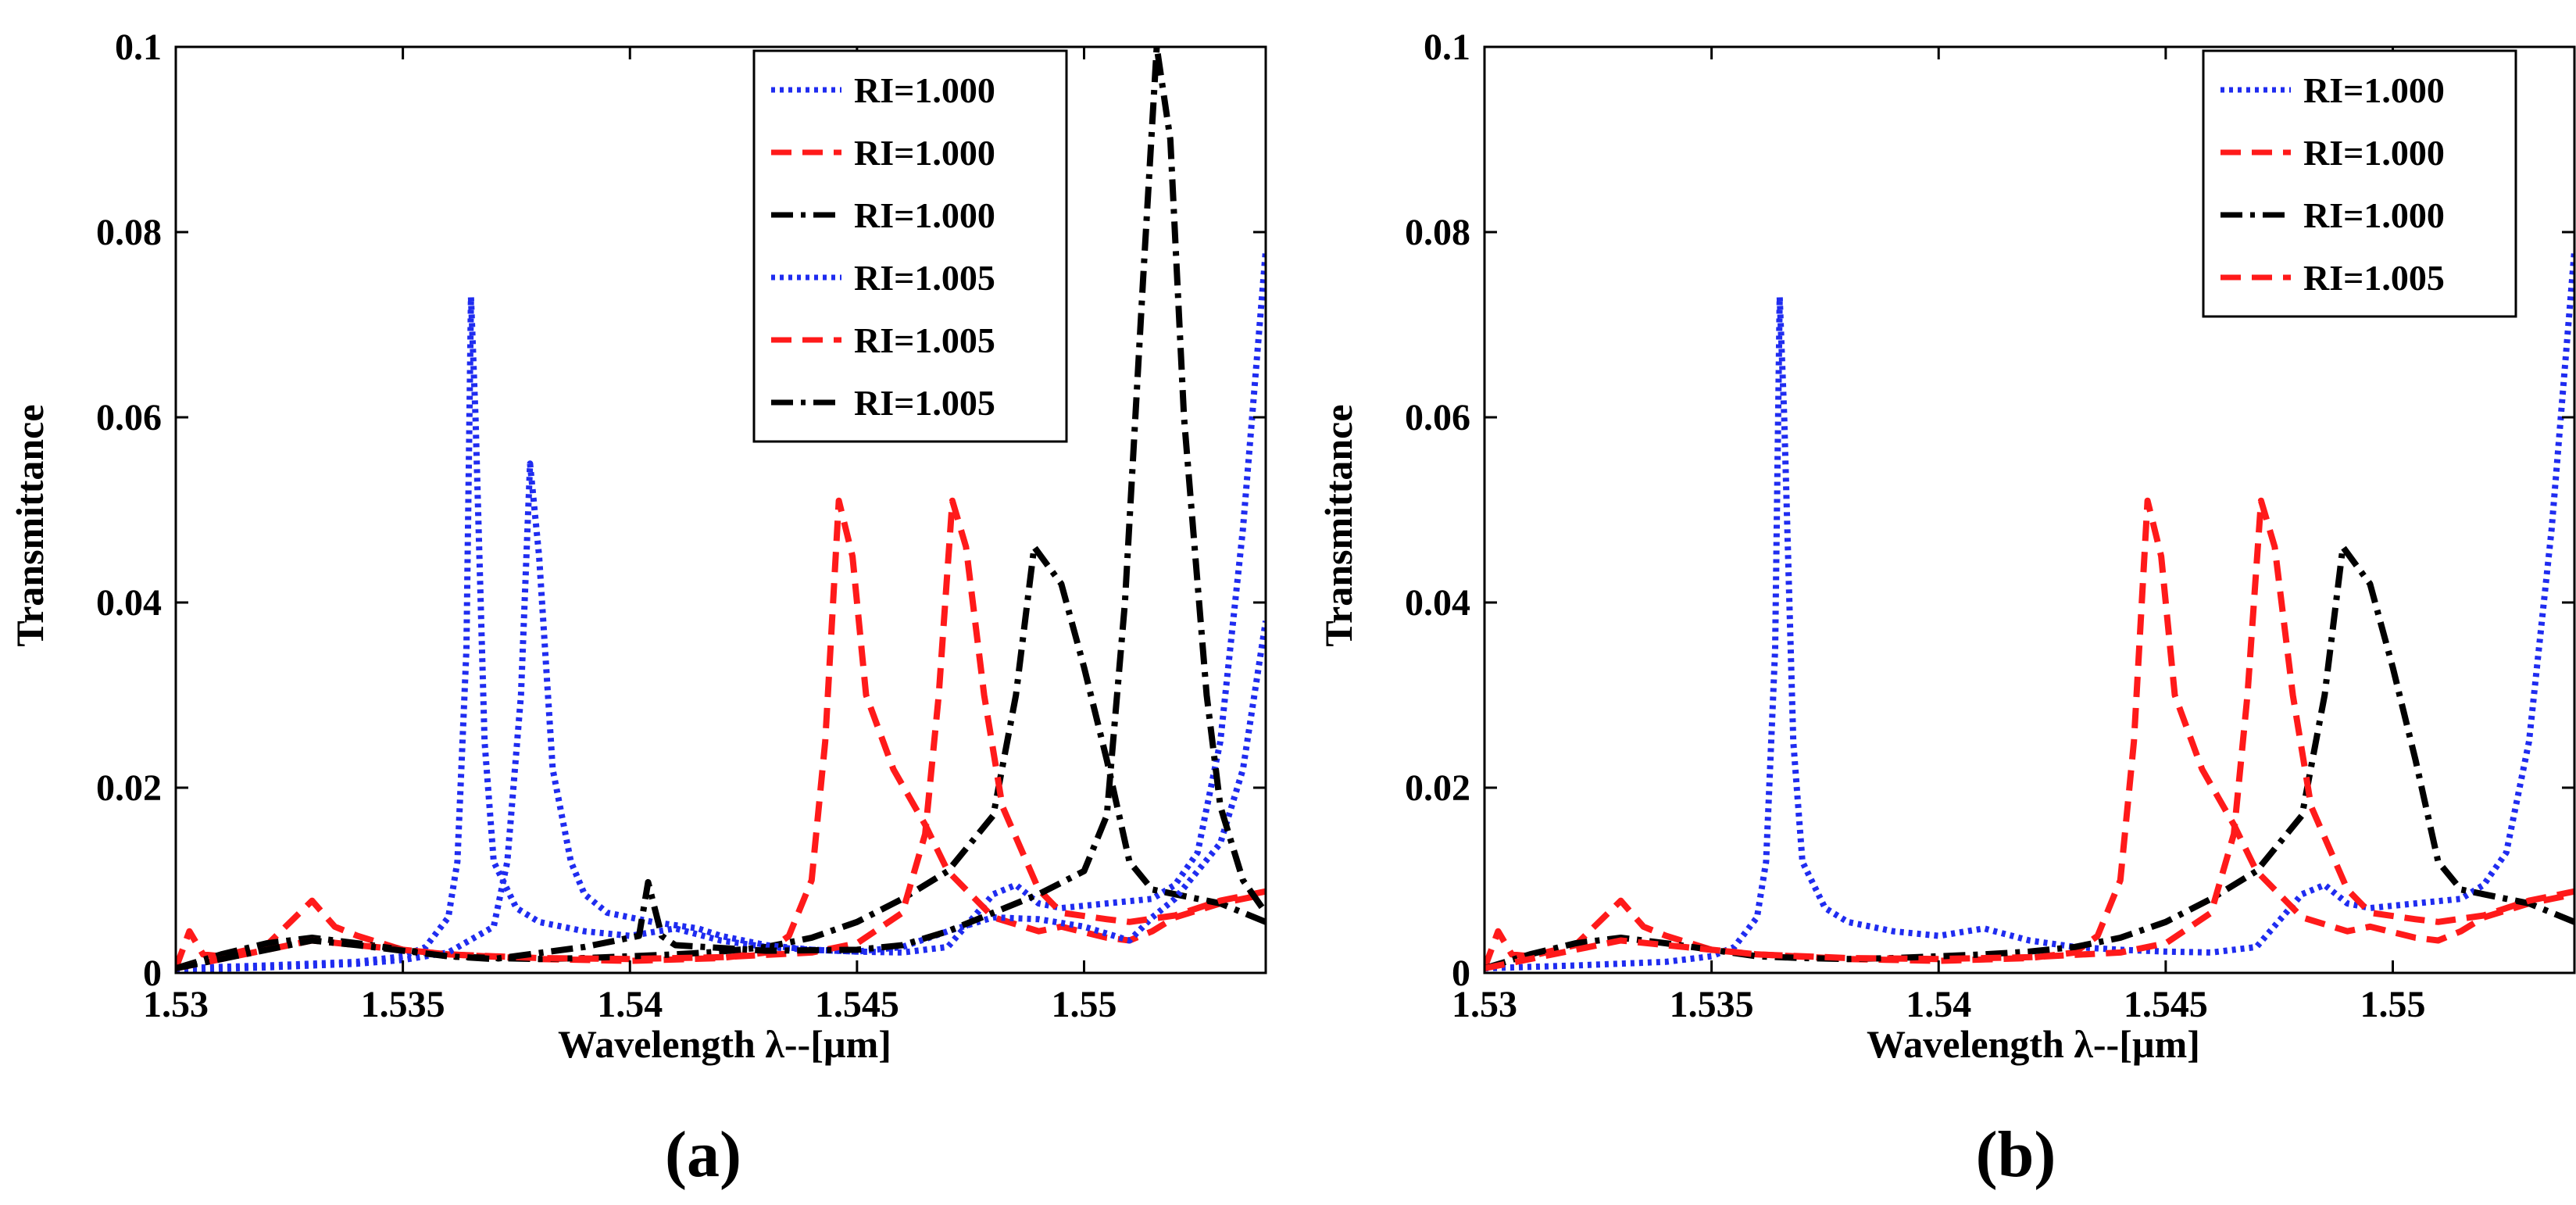  Describe the element at coordinates (2016, 1154) in the screenshot. I see `panel-label-b: (b)` at that location.